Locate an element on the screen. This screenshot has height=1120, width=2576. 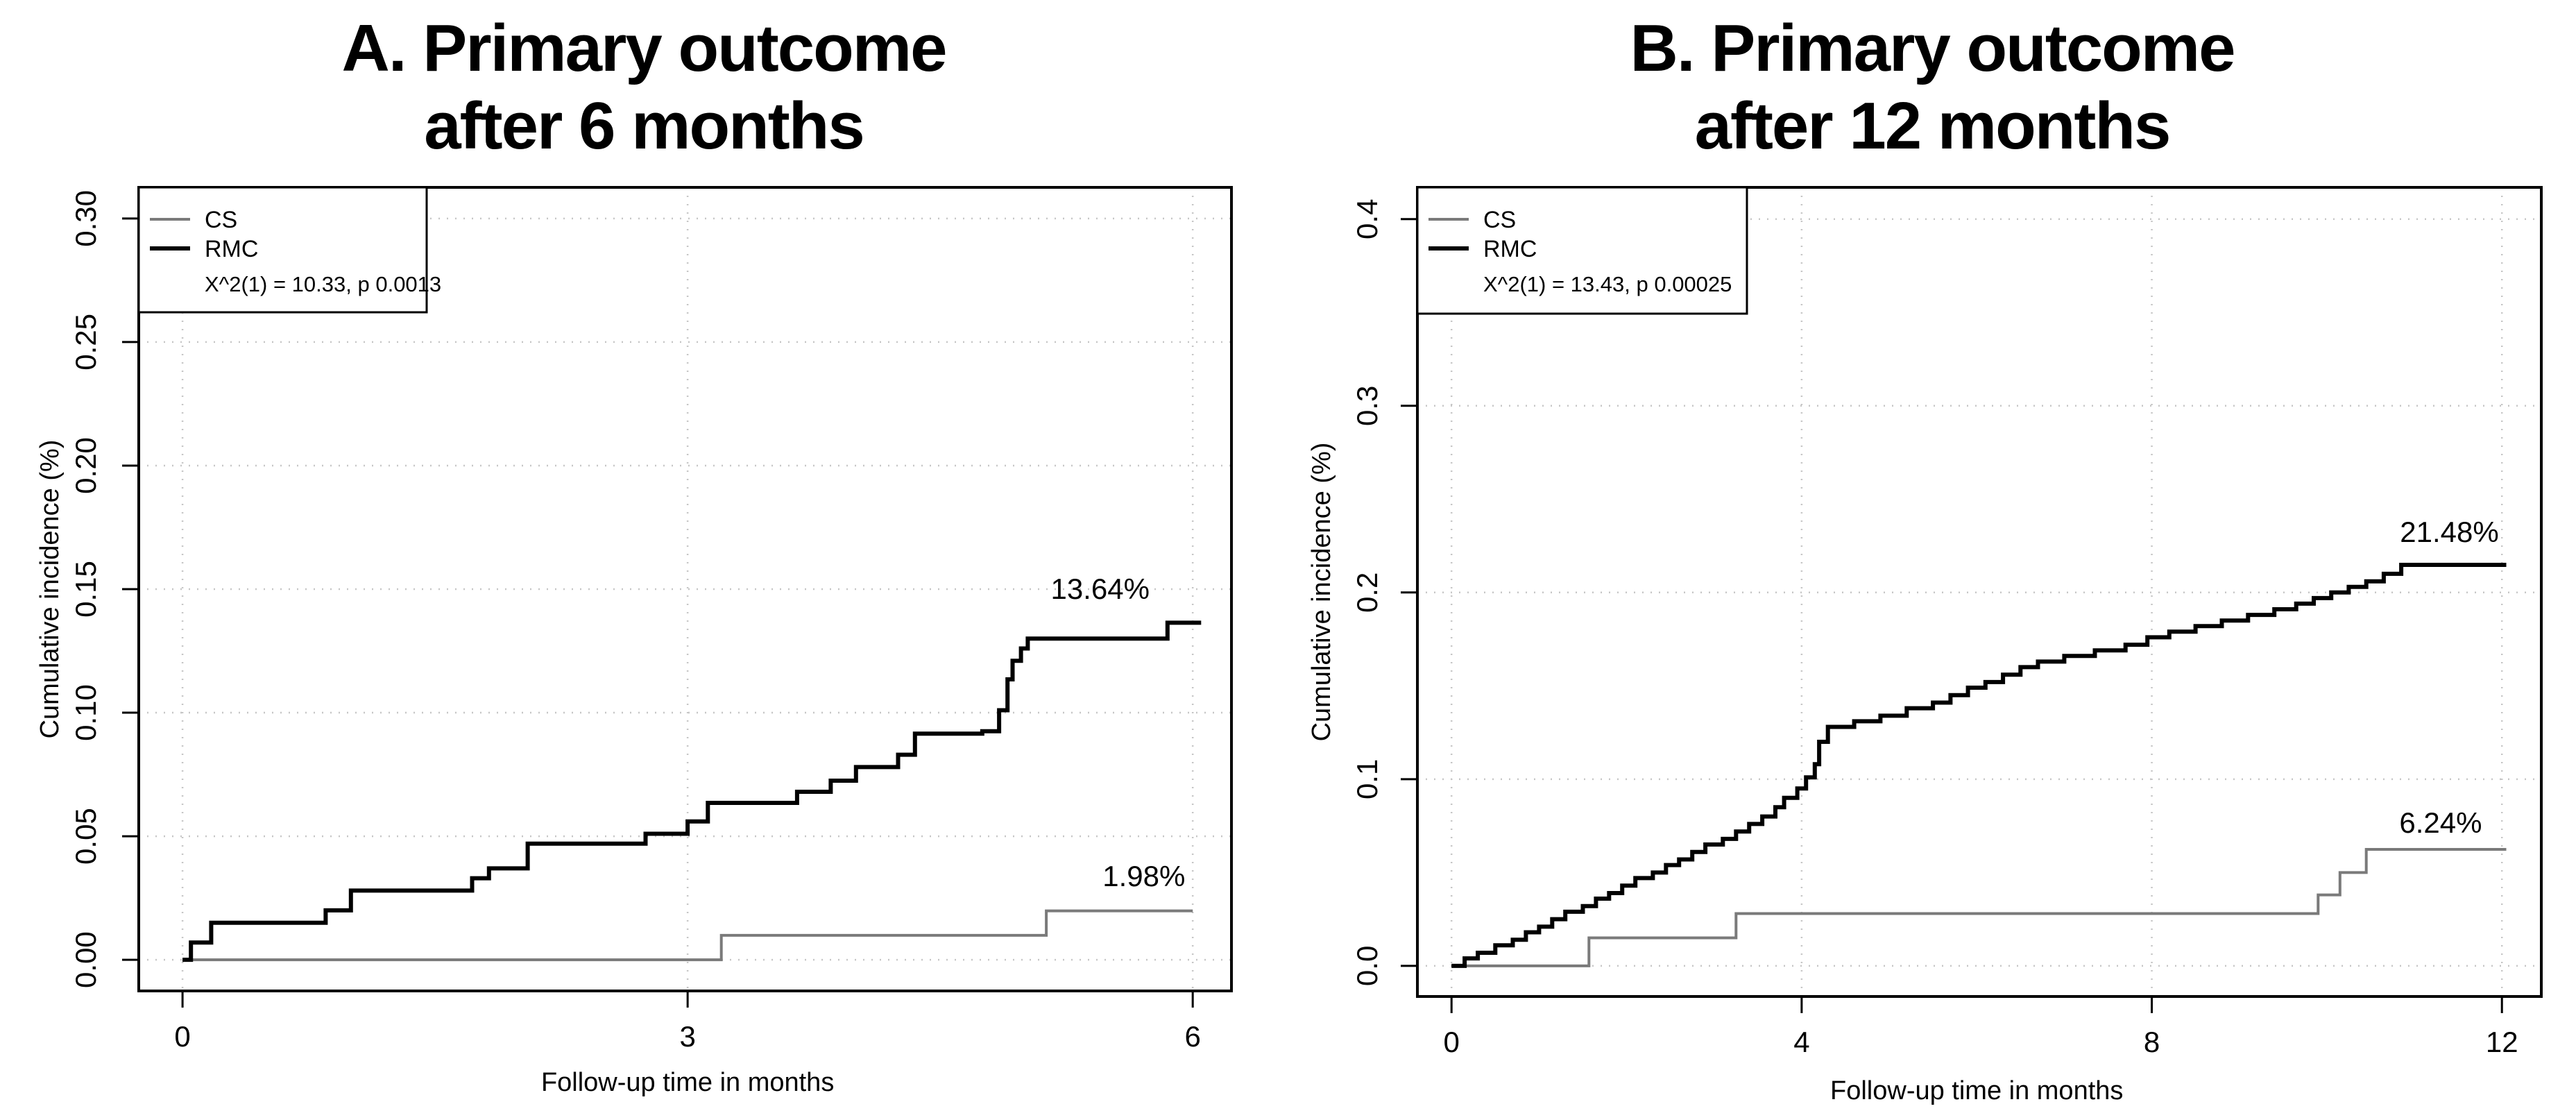
x-tick-label: 12 is located at coordinates (2502, 1042).